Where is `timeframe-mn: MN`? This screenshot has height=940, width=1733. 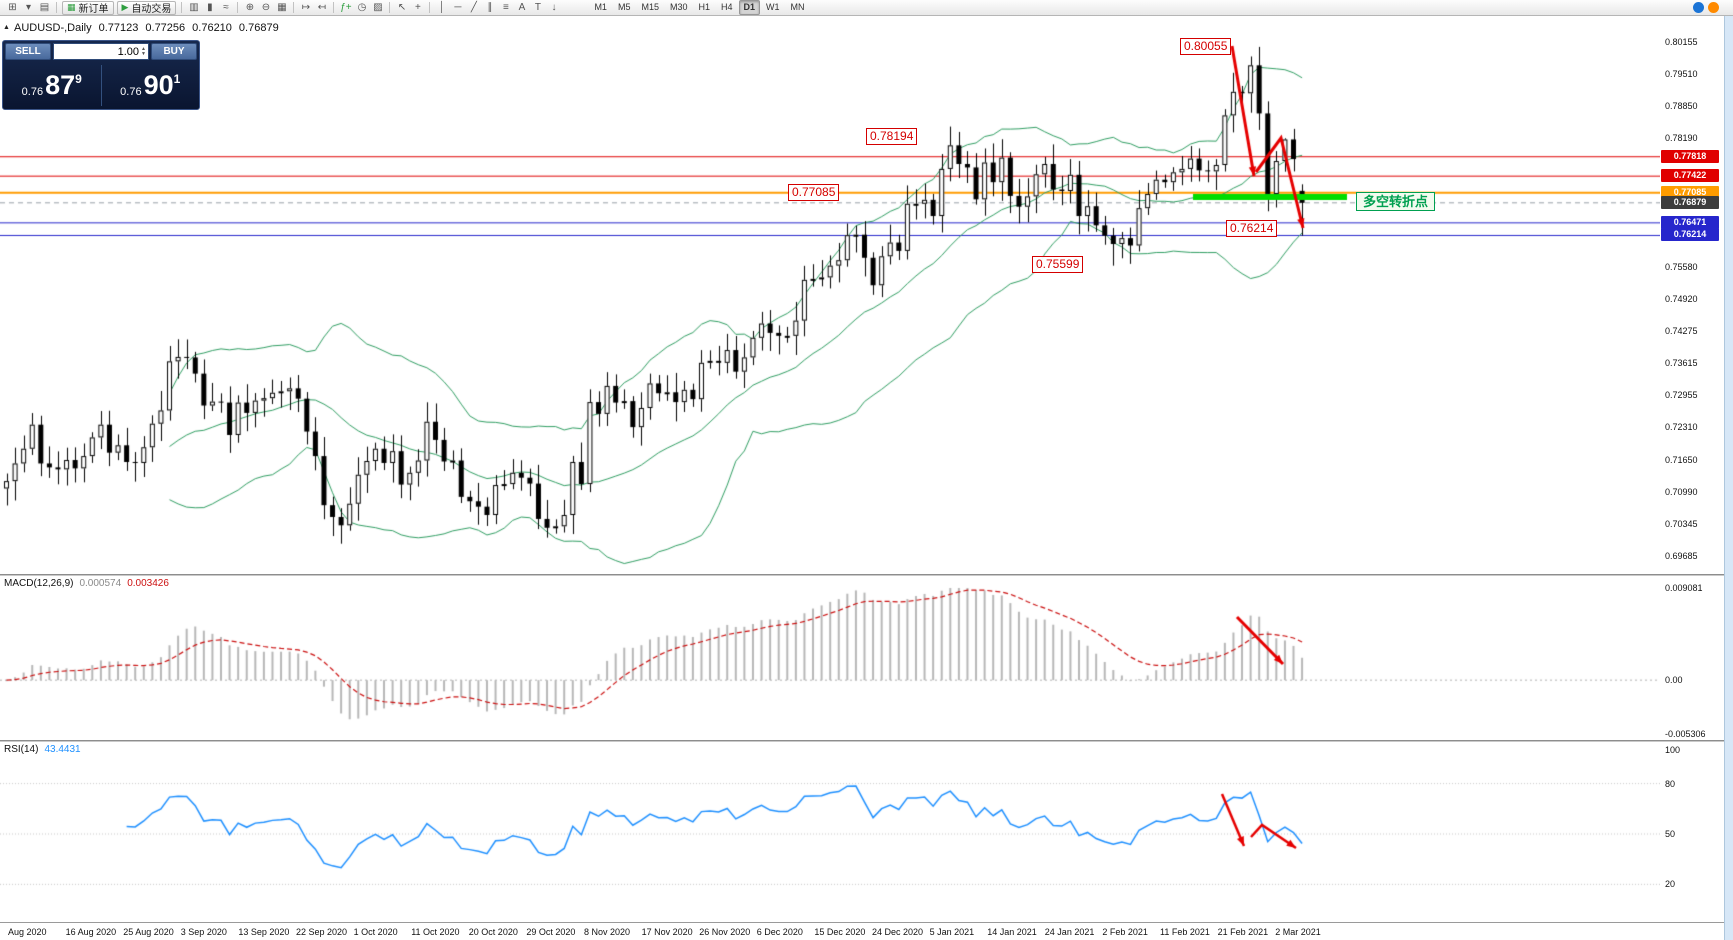 timeframe-mn: MN is located at coordinates (797, 7).